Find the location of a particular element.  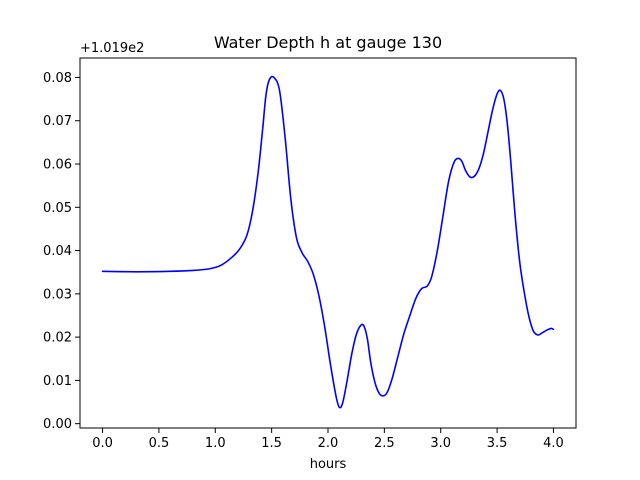

x-tick-label: 1.5 is located at coordinates (271, 443).